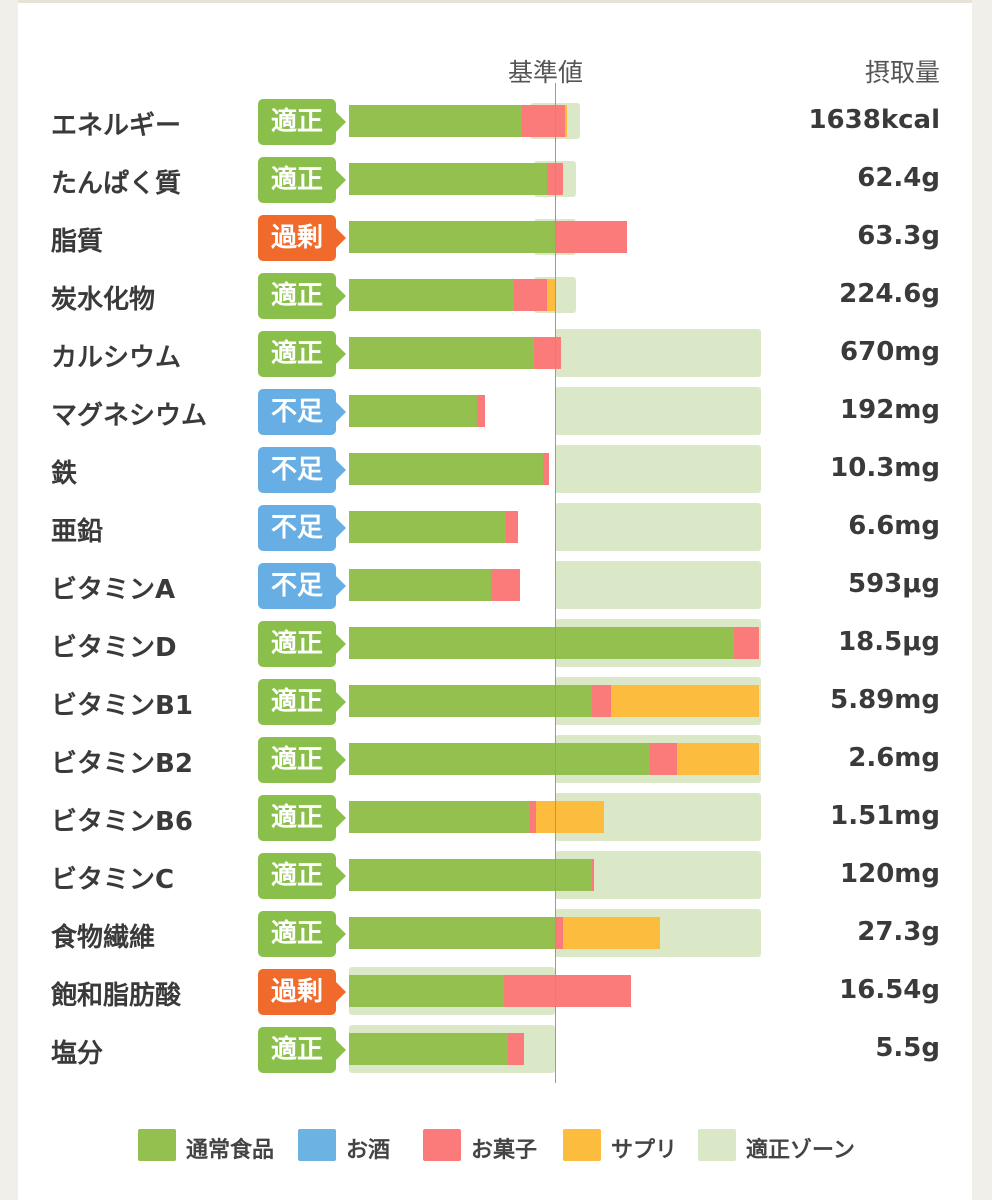 Image resolution: width=992 pixels, height=1200 pixels. I want to click on intake-value: 18.5μg, so click(889, 642).